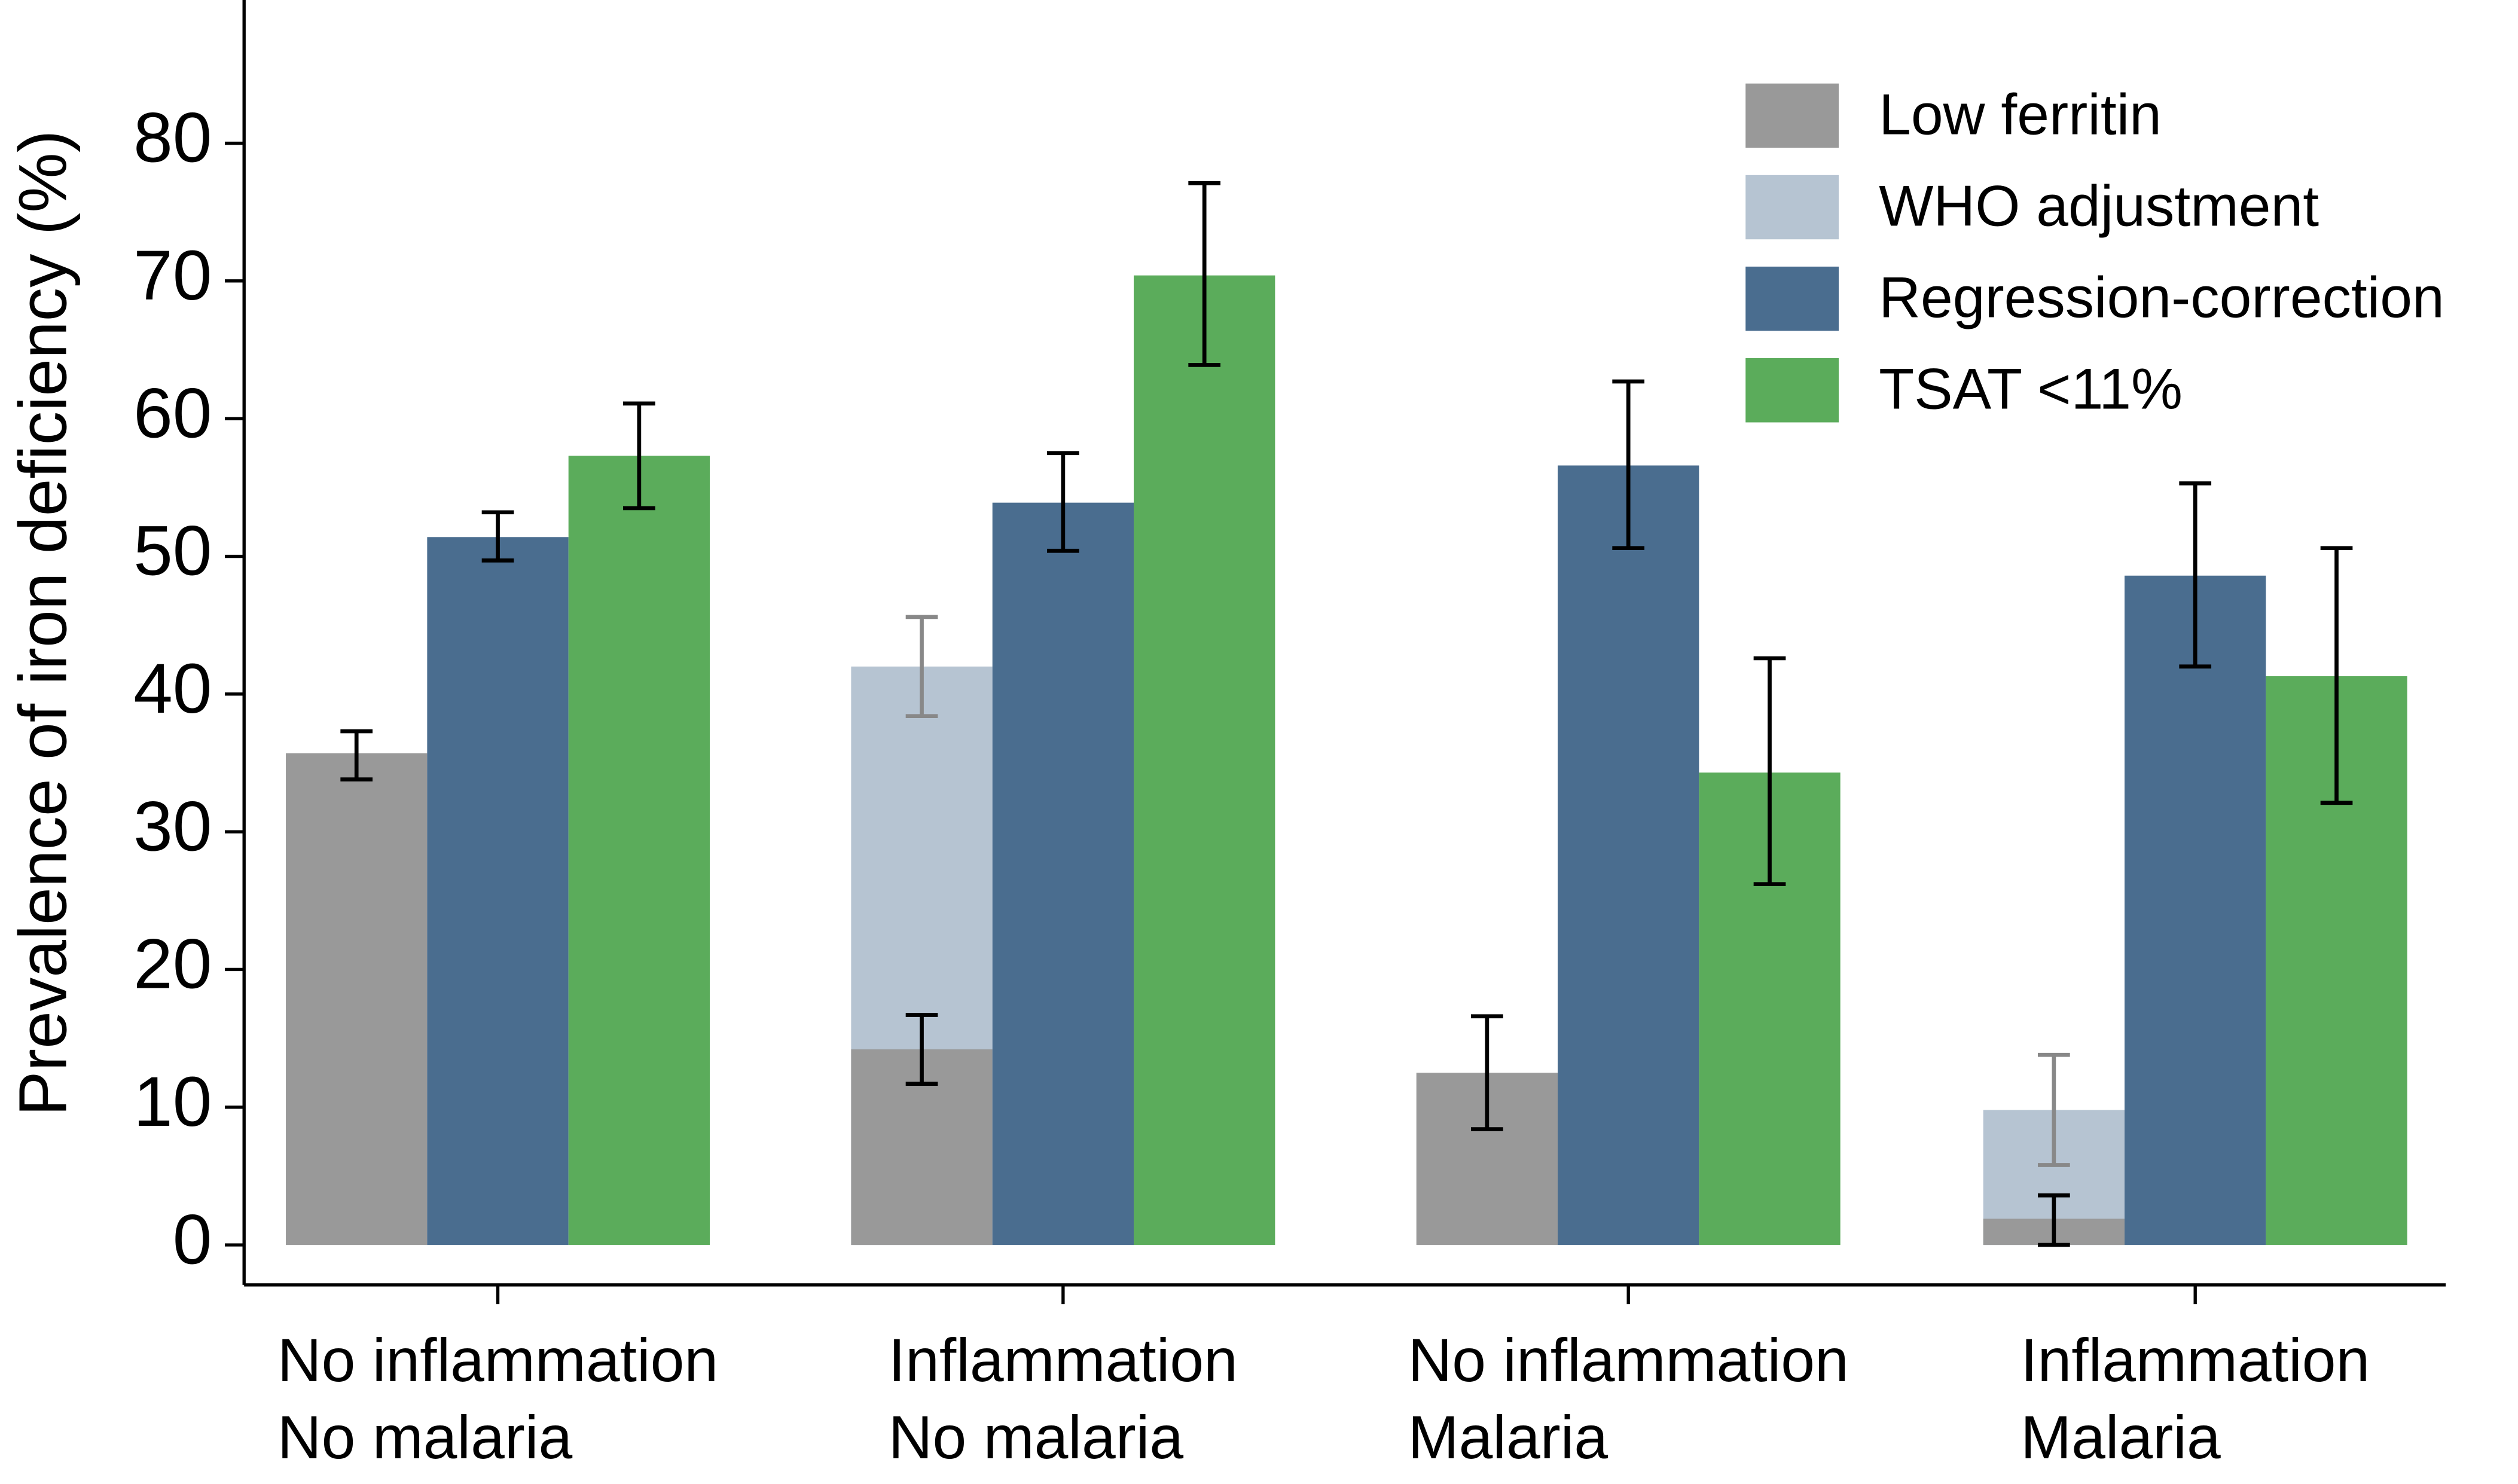  Describe the element at coordinates (172, 964) in the screenshot. I see `y-tick-label: 20` at that location.